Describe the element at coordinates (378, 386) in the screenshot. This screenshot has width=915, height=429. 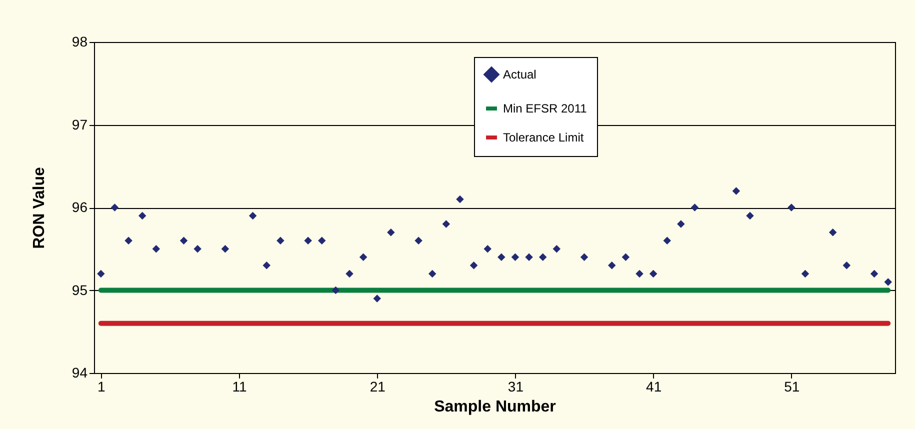
I see `x-tick-label: 21` at that location.